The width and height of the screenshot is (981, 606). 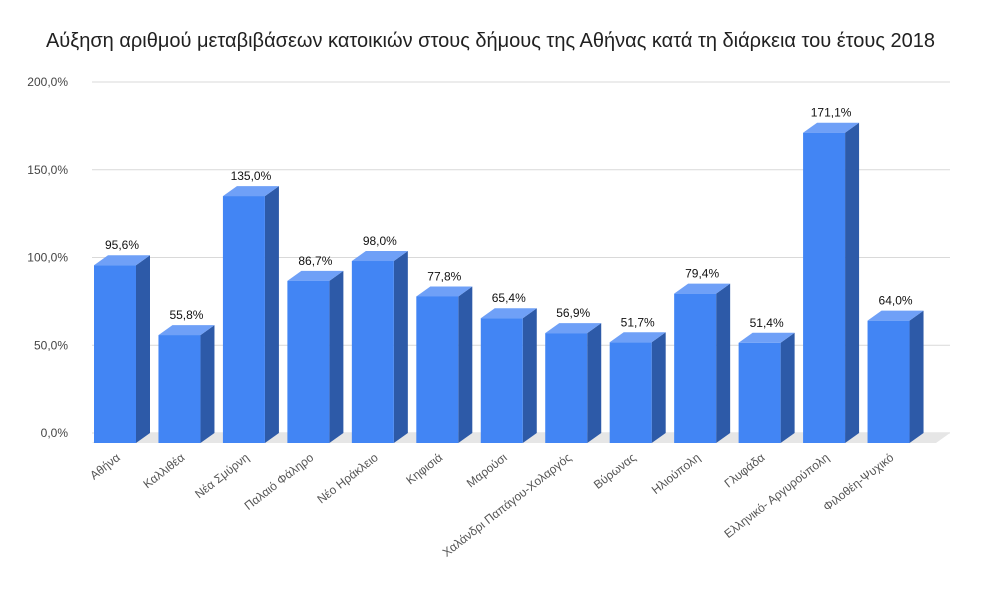 I want to click on y-tick-label: 150,0%, so click(x=47, y=170).